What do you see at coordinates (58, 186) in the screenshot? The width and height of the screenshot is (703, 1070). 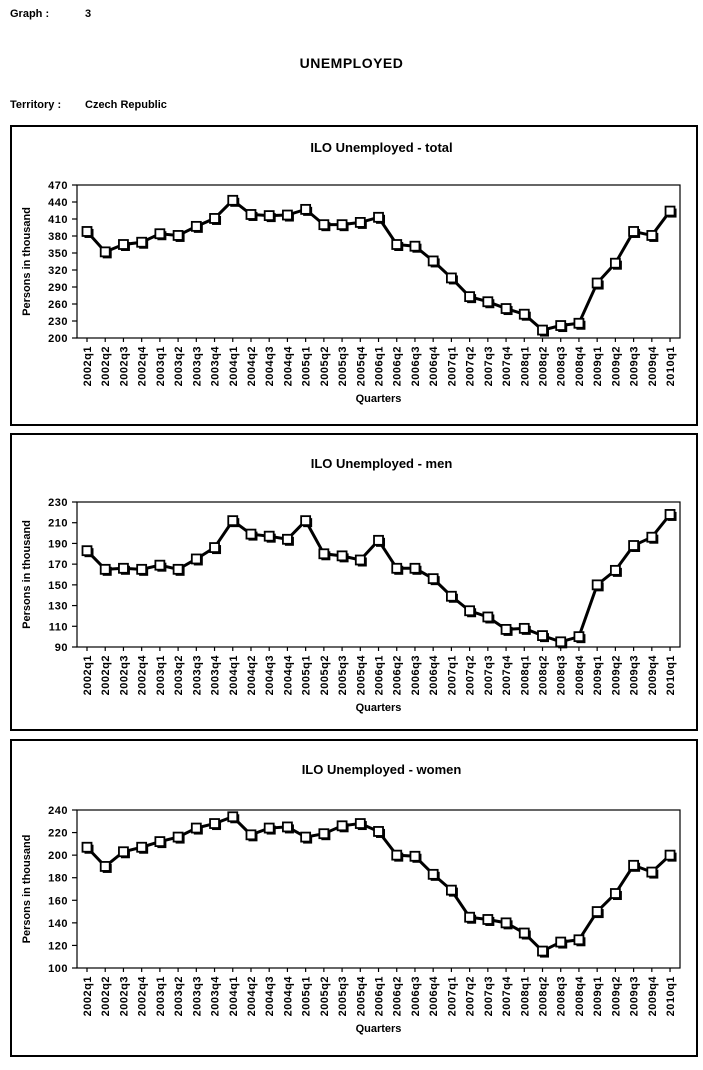 I see `svg-text: 470` at bounding box center [58, 186].